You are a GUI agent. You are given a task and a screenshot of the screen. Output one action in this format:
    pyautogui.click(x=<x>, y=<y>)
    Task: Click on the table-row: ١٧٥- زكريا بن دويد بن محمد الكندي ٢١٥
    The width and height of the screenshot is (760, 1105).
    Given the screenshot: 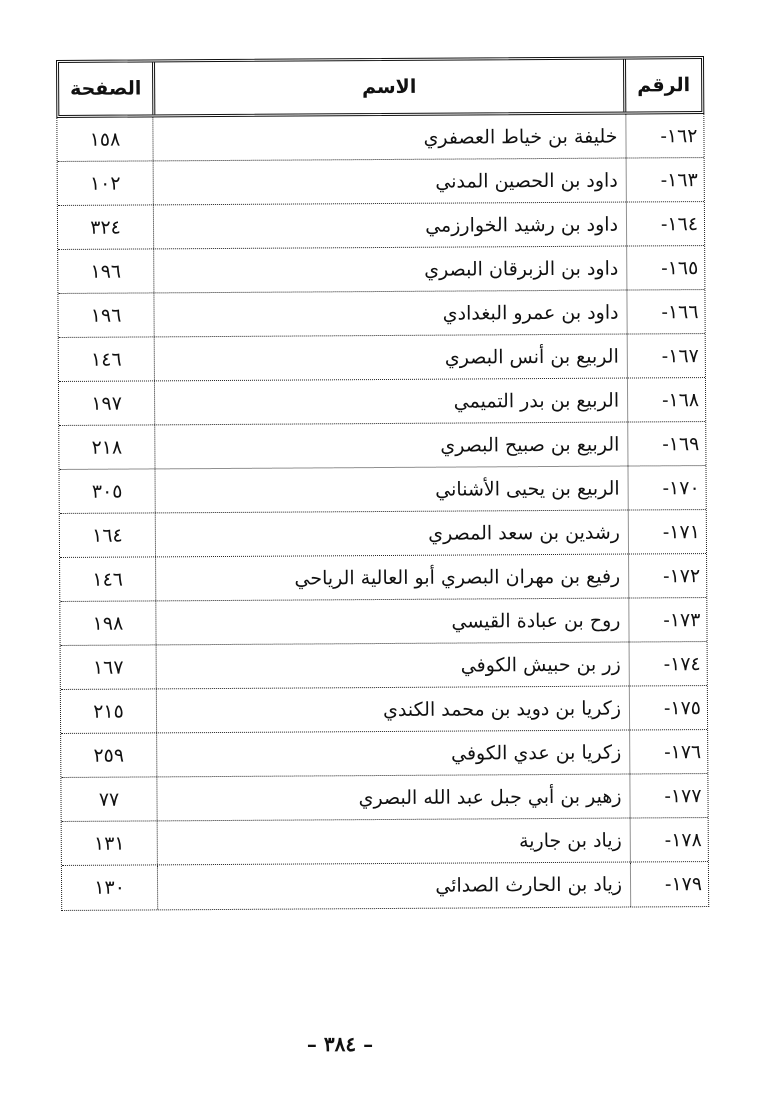 What is the action you would take?
    pyautogui.click(x=384, y=710)
    